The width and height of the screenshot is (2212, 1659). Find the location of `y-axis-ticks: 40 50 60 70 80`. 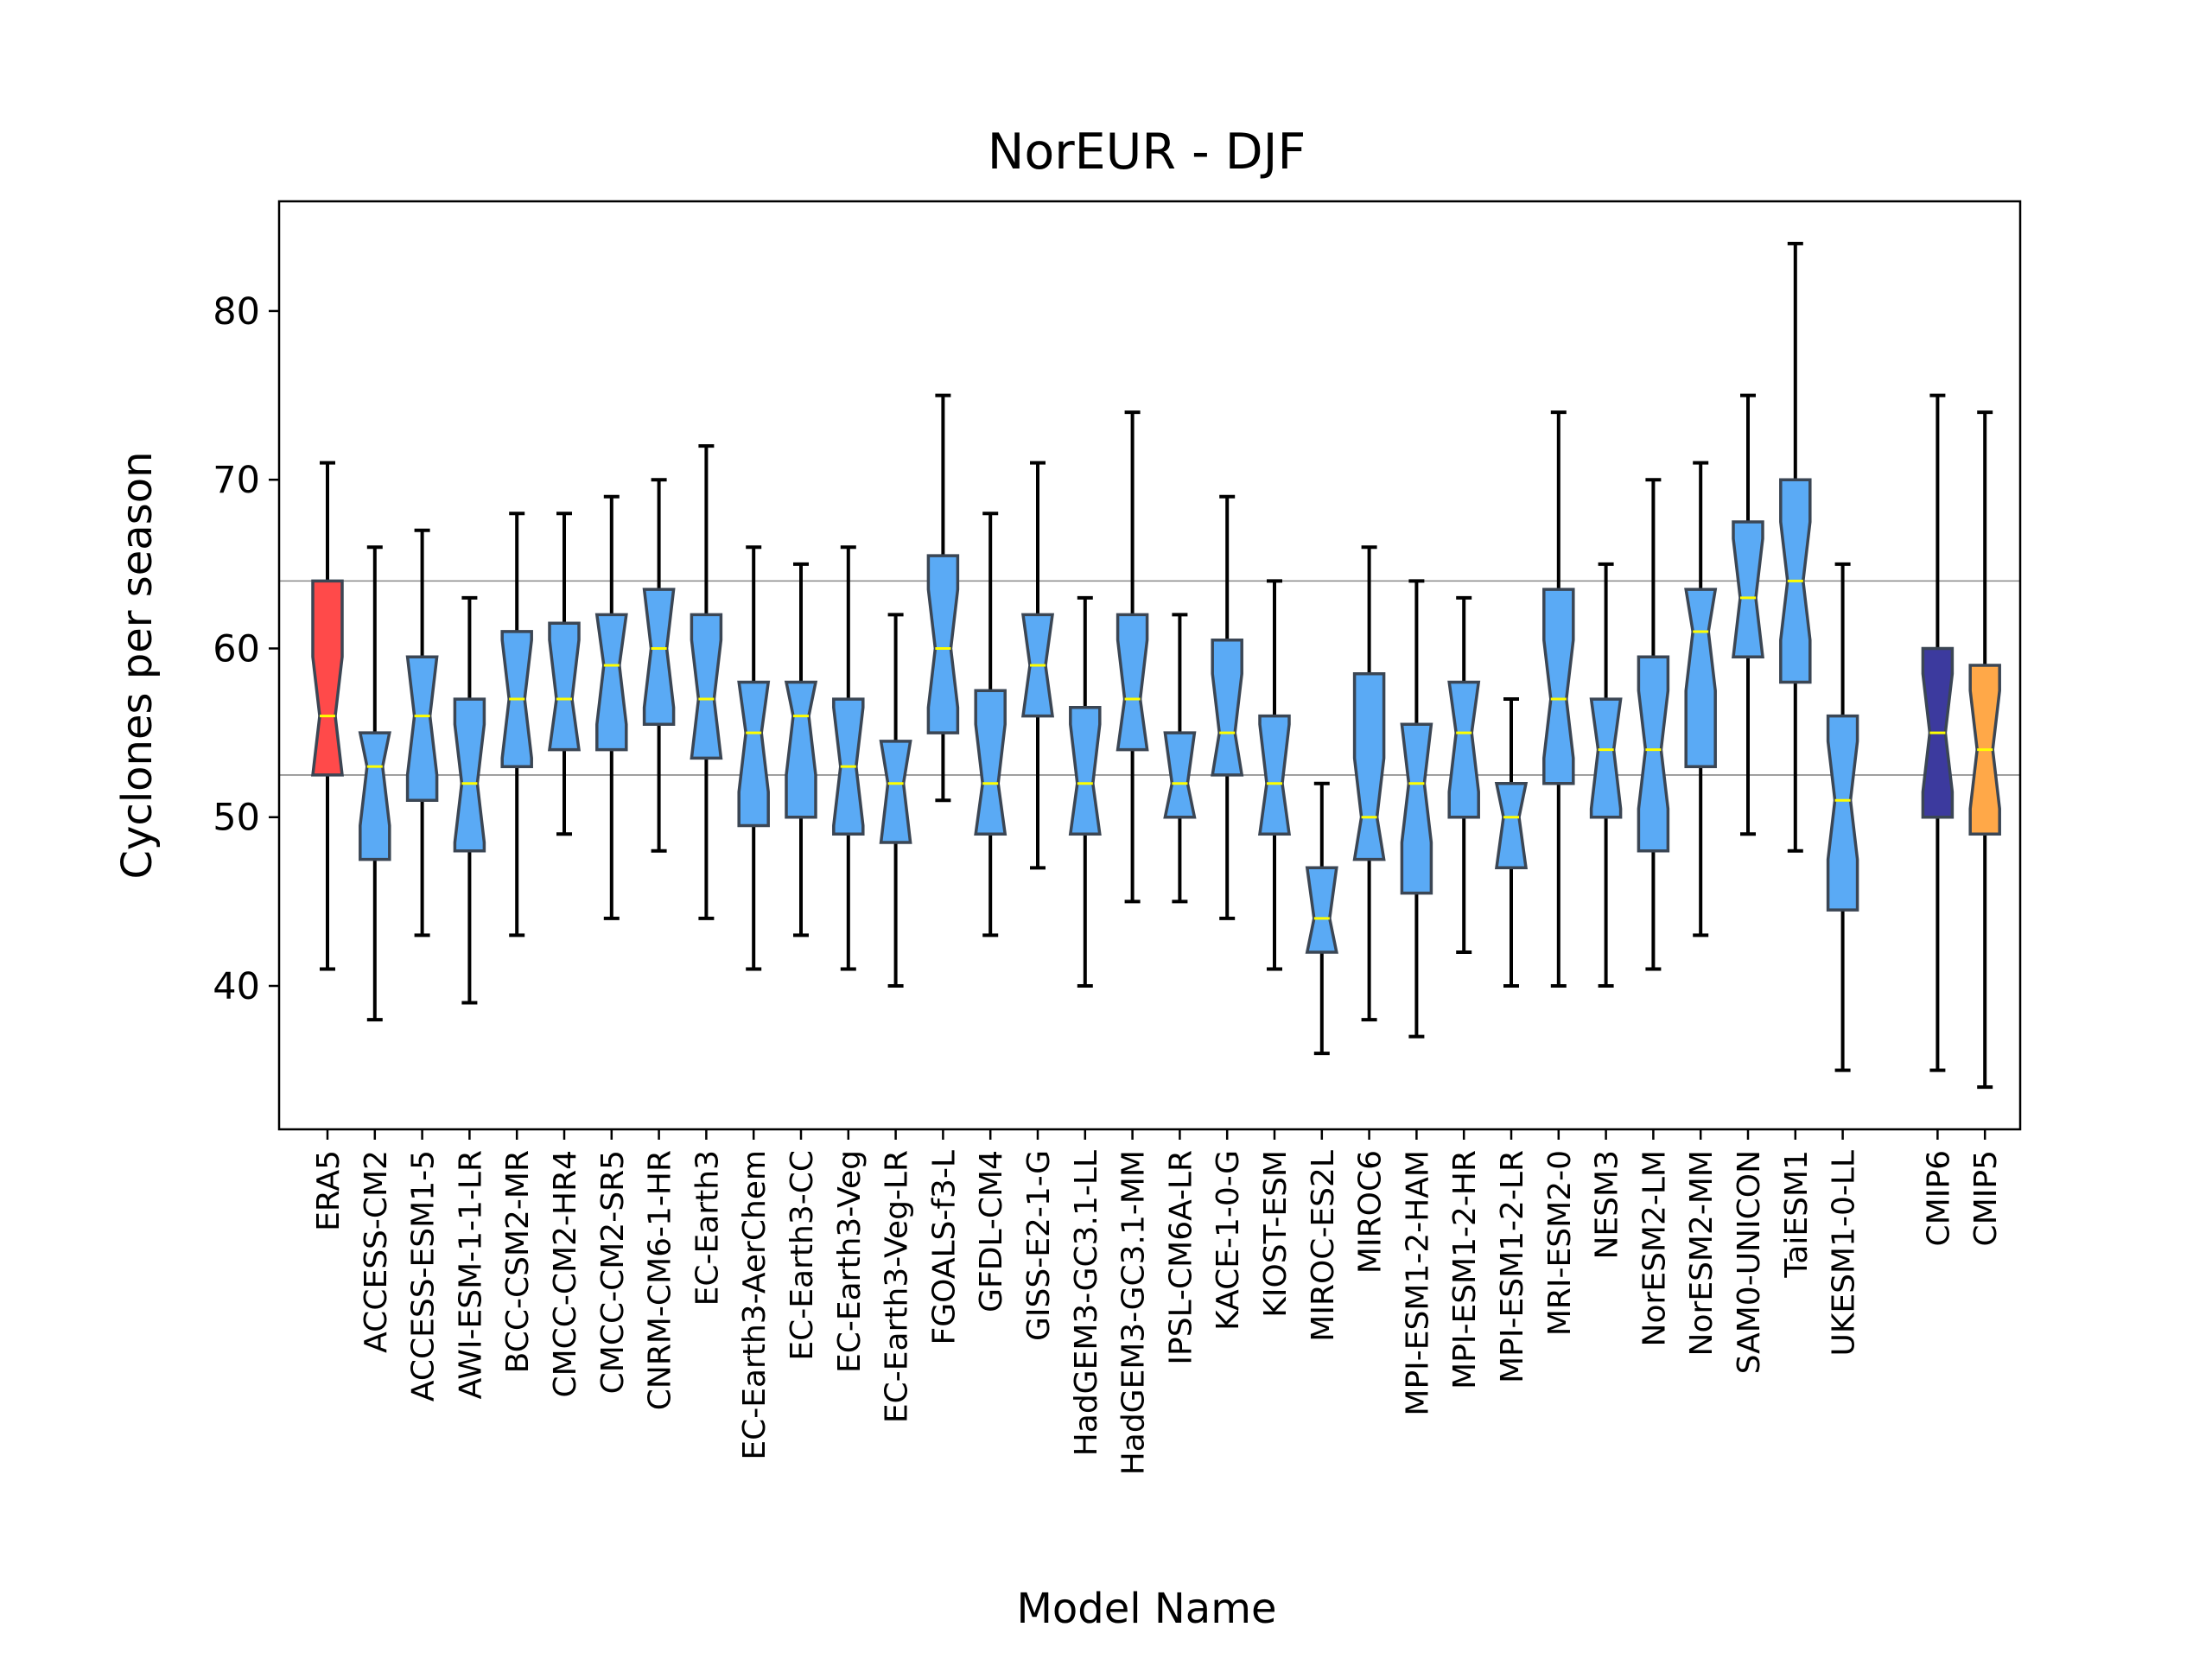

y-axis-ticks: 40 50 60 70 80 is located at coordinates (246, 649).